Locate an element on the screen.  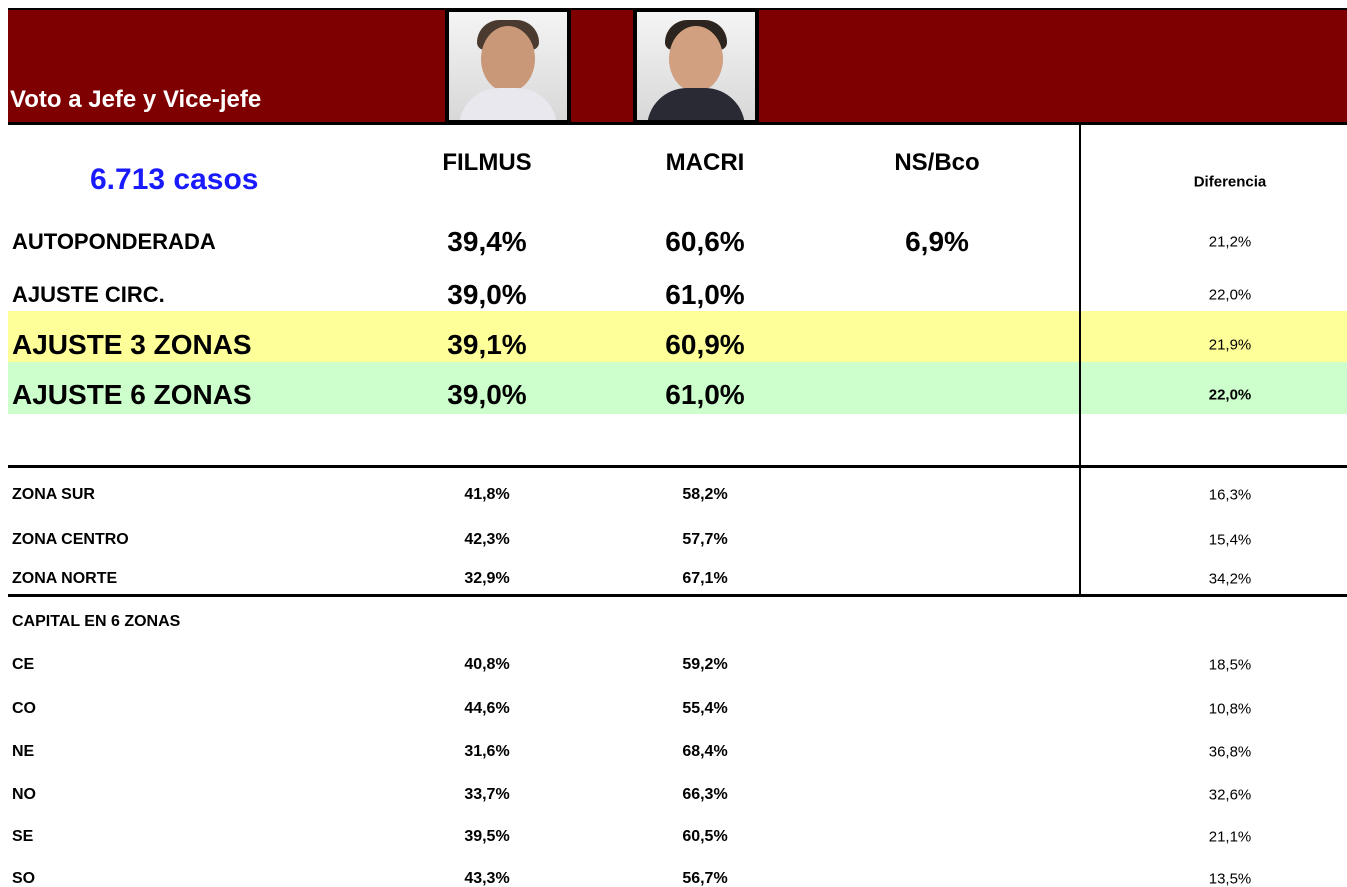
cell-value: 66,3% is located at coordinates (705, 794).